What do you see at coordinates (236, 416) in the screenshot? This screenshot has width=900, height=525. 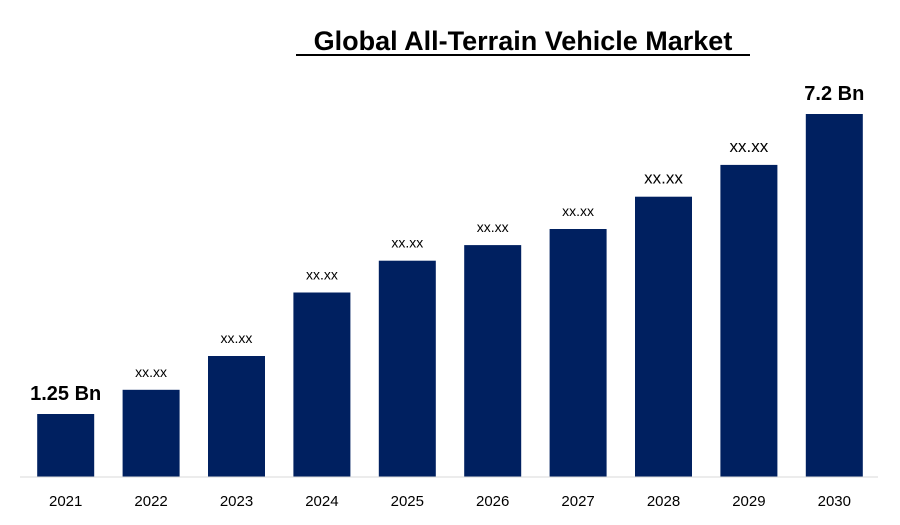 I see `bar-2023` at bounding box center [236, 416].